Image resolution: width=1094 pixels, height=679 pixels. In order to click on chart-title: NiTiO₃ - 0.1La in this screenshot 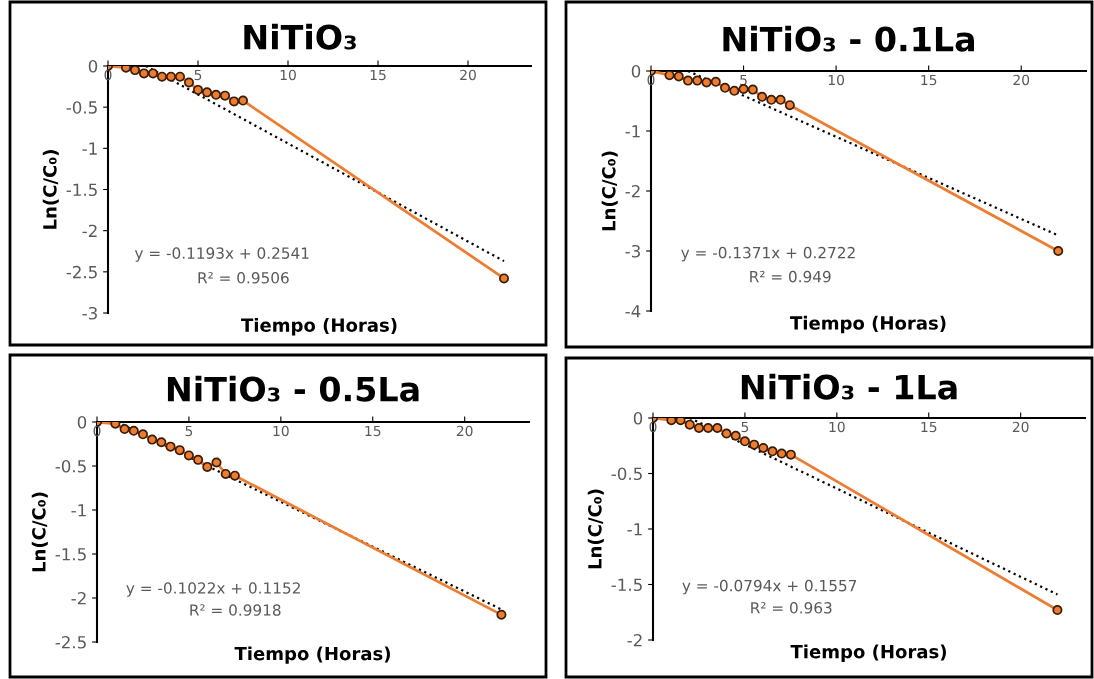, I will do `click(849, 38)`.